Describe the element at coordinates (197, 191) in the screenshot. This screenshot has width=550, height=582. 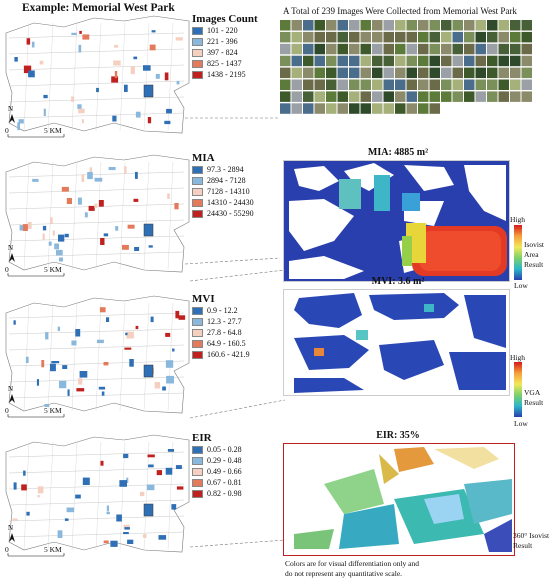
I see `mia-legend-swatch` at that location.